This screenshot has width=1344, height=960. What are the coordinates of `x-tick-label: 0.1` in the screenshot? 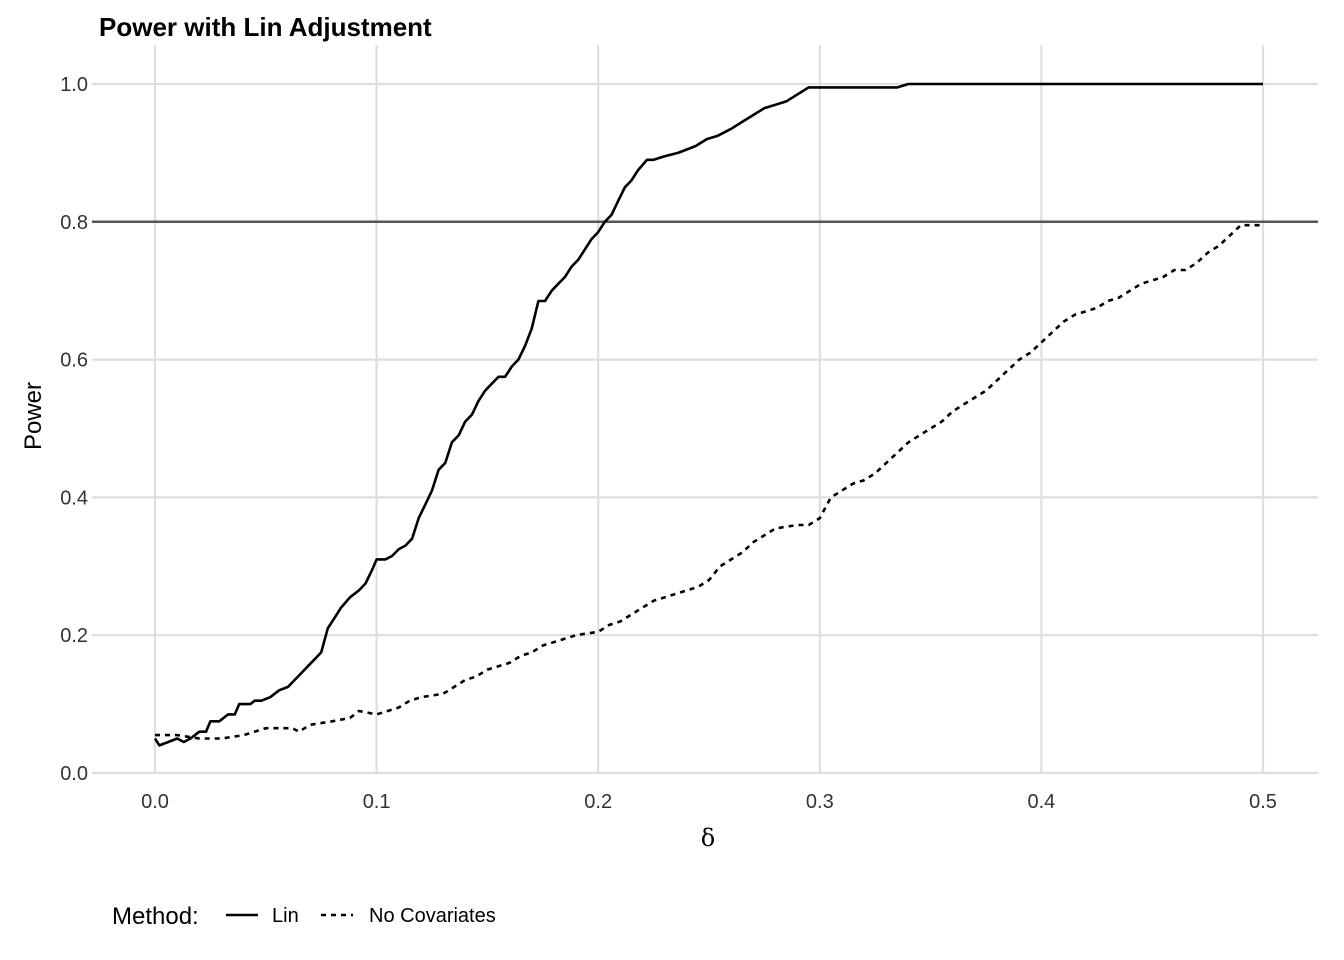 It's located at (377, 802).